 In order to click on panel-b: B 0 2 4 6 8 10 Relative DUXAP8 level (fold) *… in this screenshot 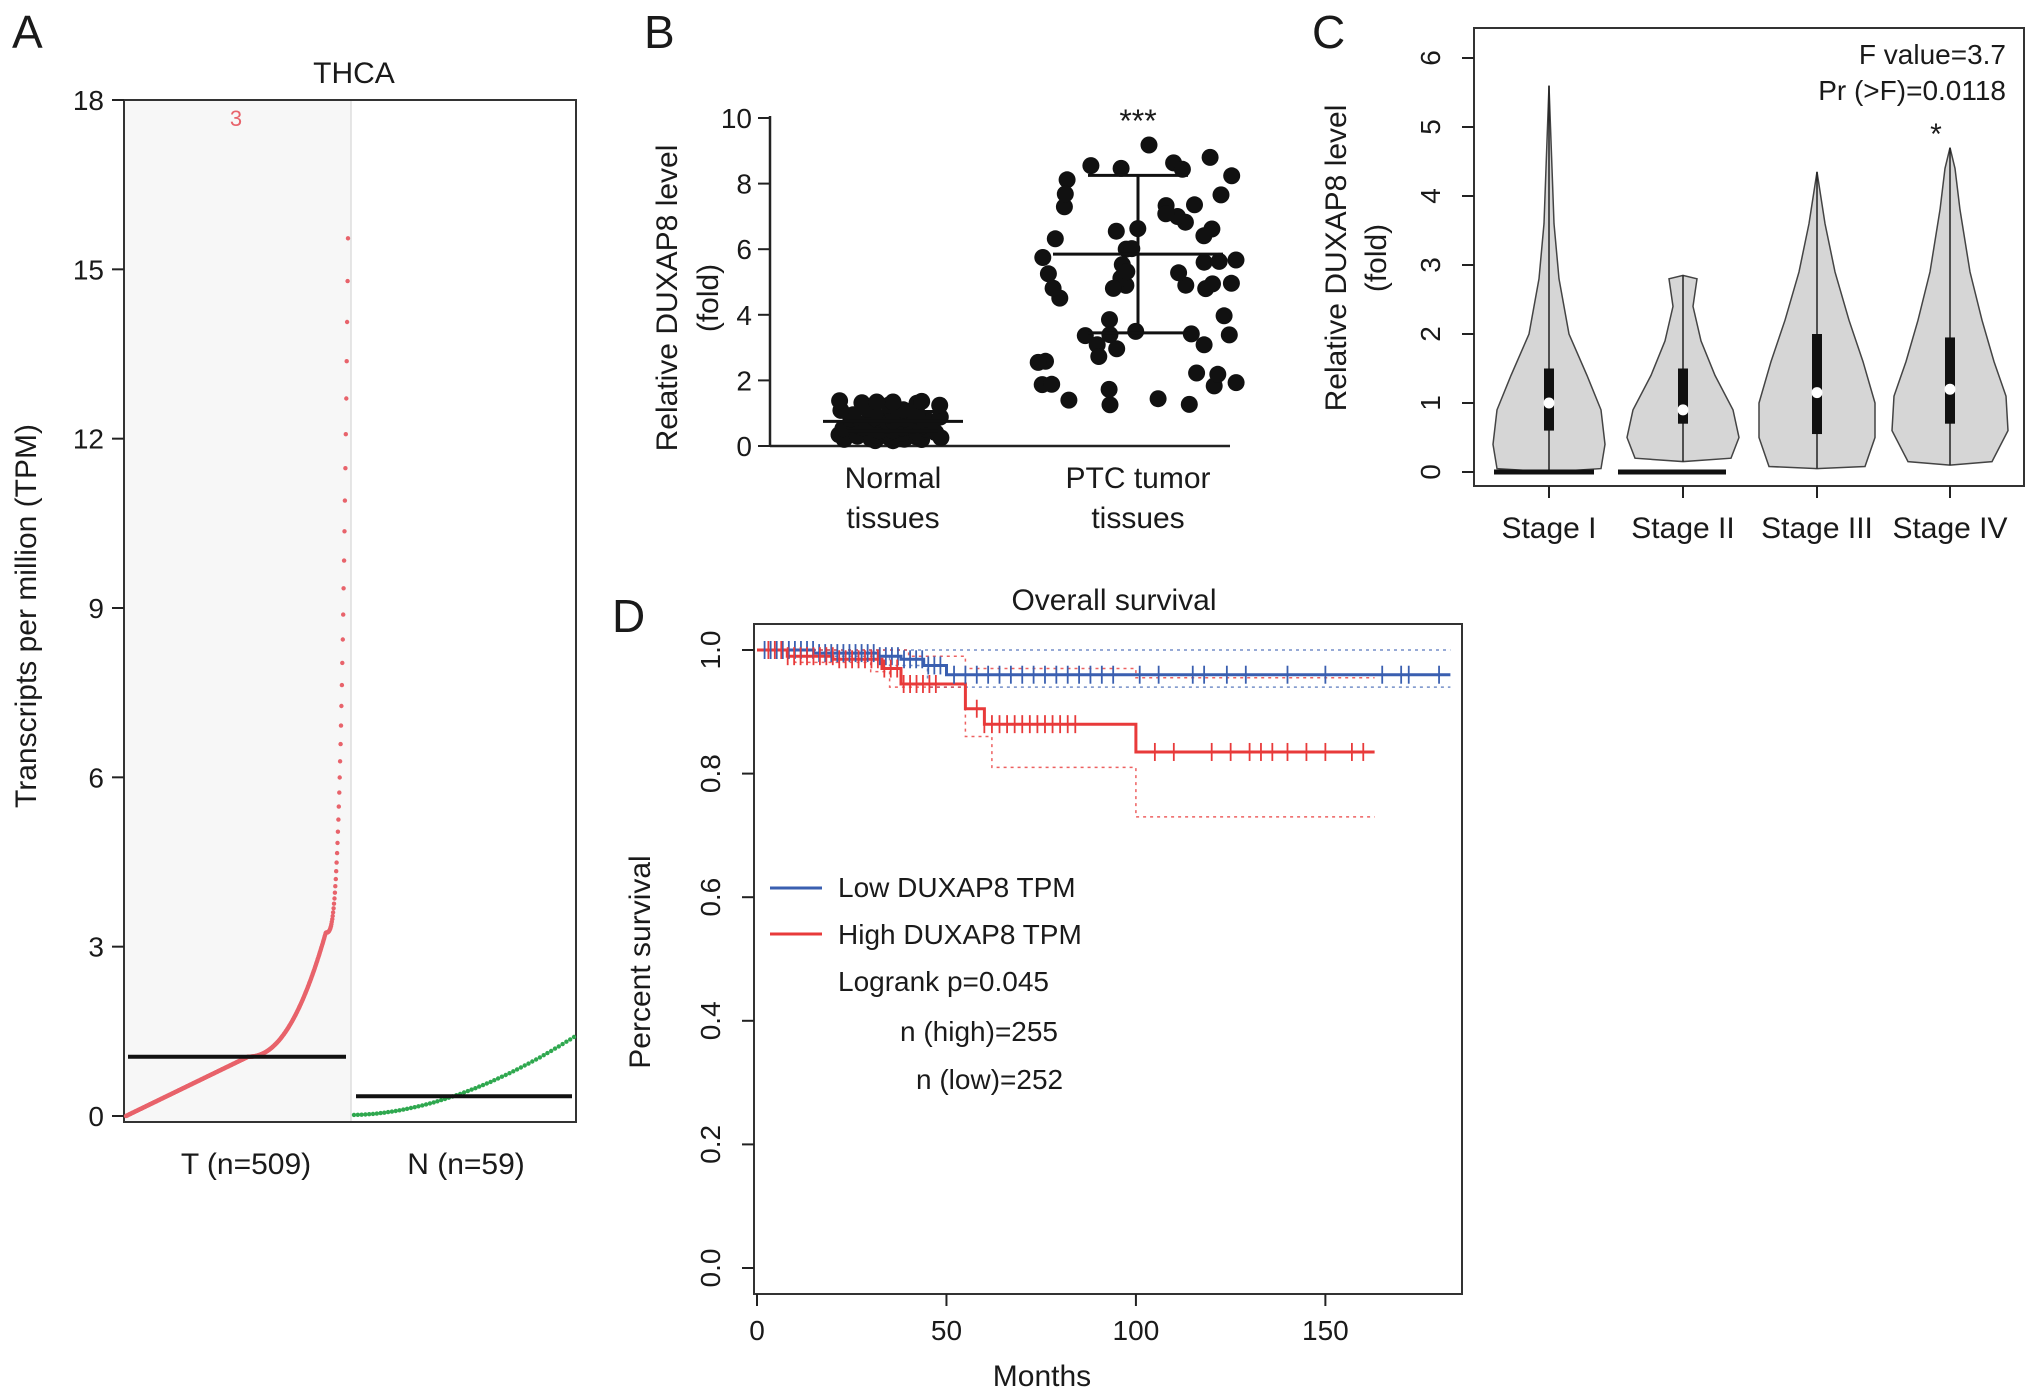, I will do `click(944, 270)`.